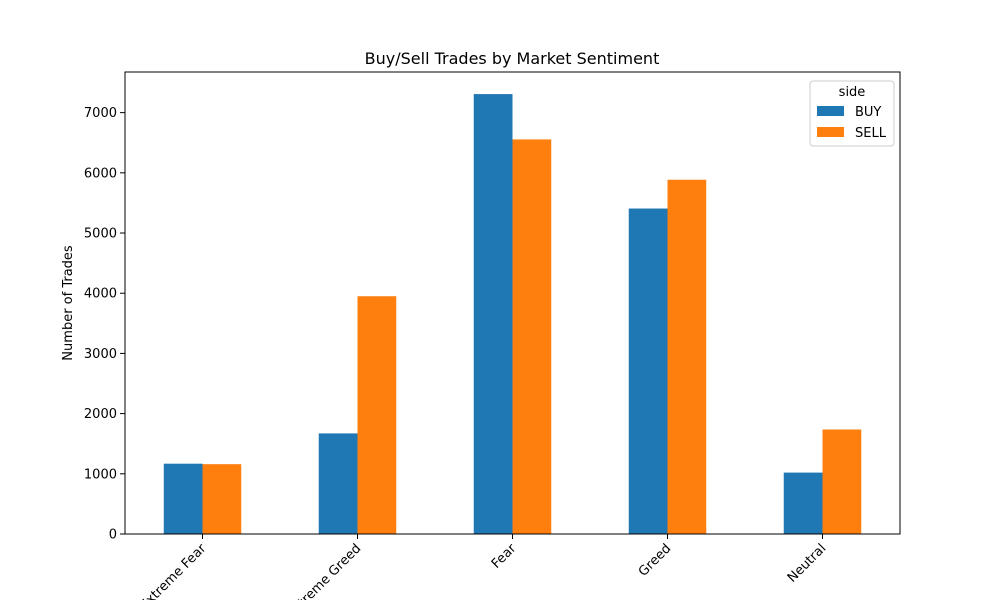 The width and height of the screenshot is (1000, 600). Describe the element at coordinates (100, 113) in the screenshot. I see `y-tick-label: 7000` at that location.